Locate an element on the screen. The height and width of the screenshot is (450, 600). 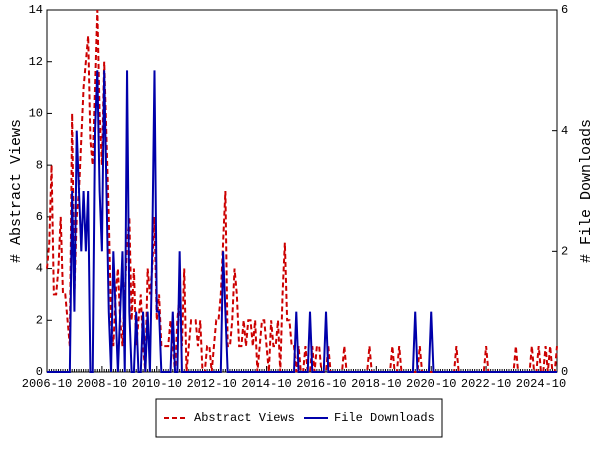
x-tick-label: 2010-10 is located at coordinates (157, 384).